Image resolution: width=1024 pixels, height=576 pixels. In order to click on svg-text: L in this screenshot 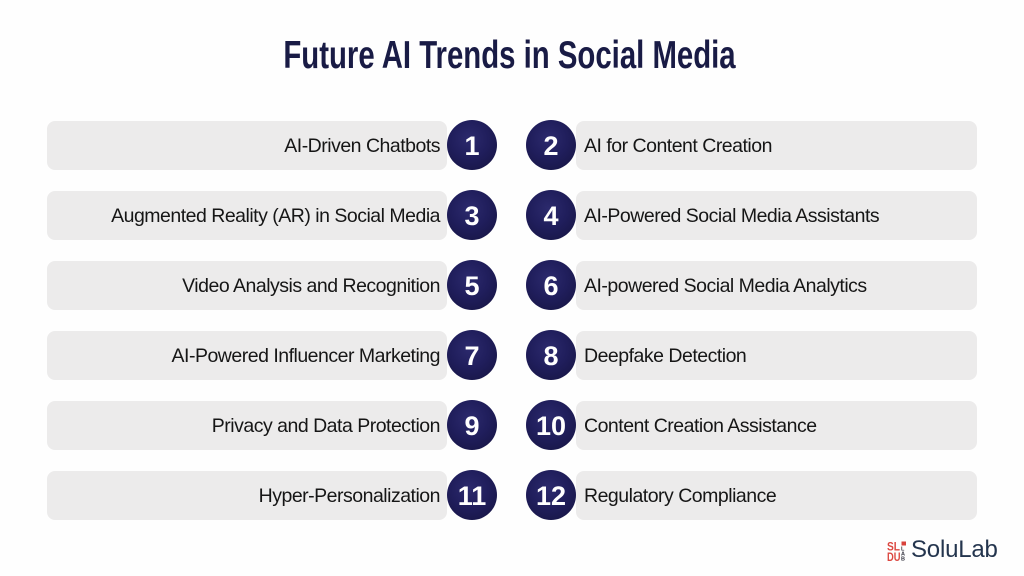, I will do `click(903, 550)`.